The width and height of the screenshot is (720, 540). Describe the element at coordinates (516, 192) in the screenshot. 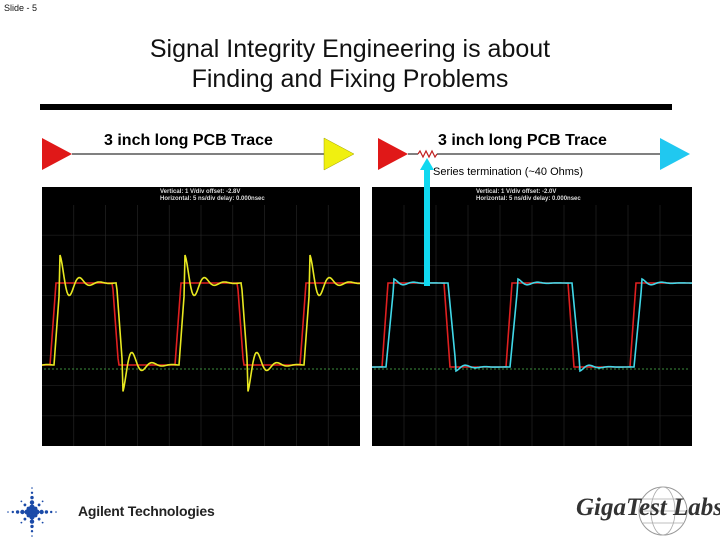

I see `scope-right-vertical: Vertical: 1 V/div offset: -2.0V` at that location.